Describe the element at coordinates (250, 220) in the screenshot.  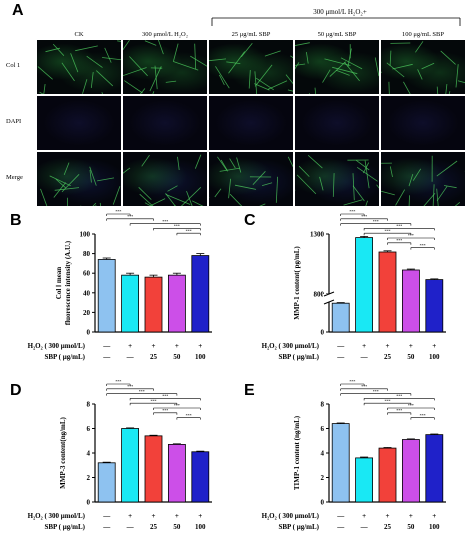
I see `panel-letter: C` at that location.